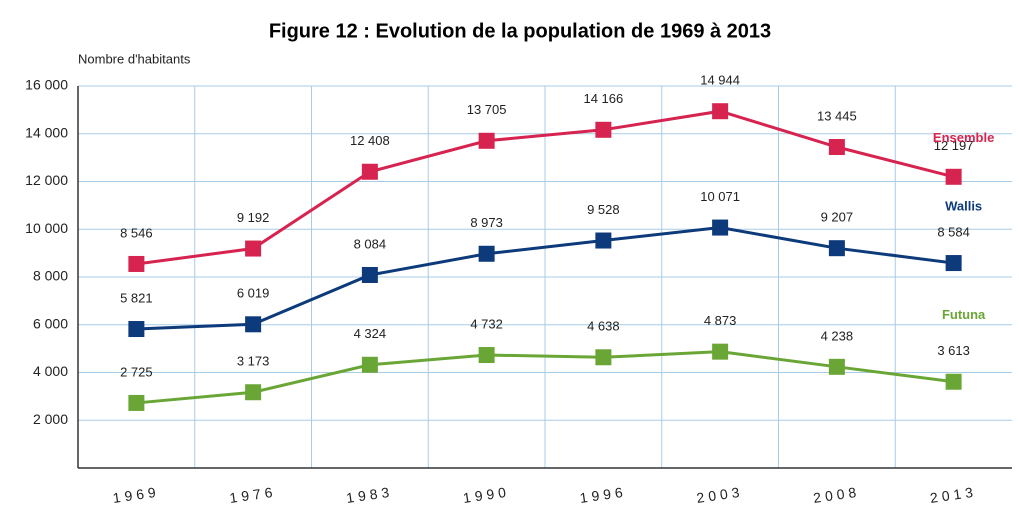 The width and height of the screenshot is (1019, 524). I want to click on y-tick-label: 8 000, so click(50, 276).